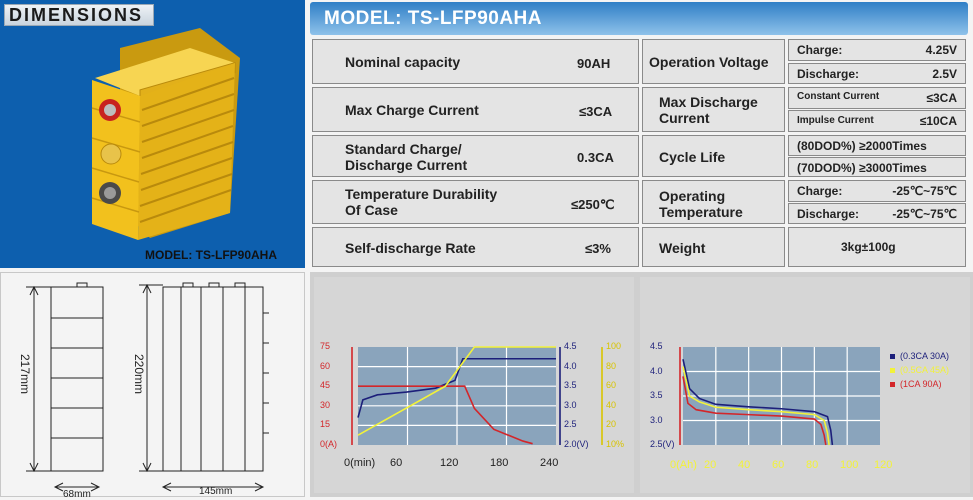  What do you see at coordinates (570, 404) in the screenshot?
I see `mid-axis-tick: 3.0` at bounding box center [570, 404].